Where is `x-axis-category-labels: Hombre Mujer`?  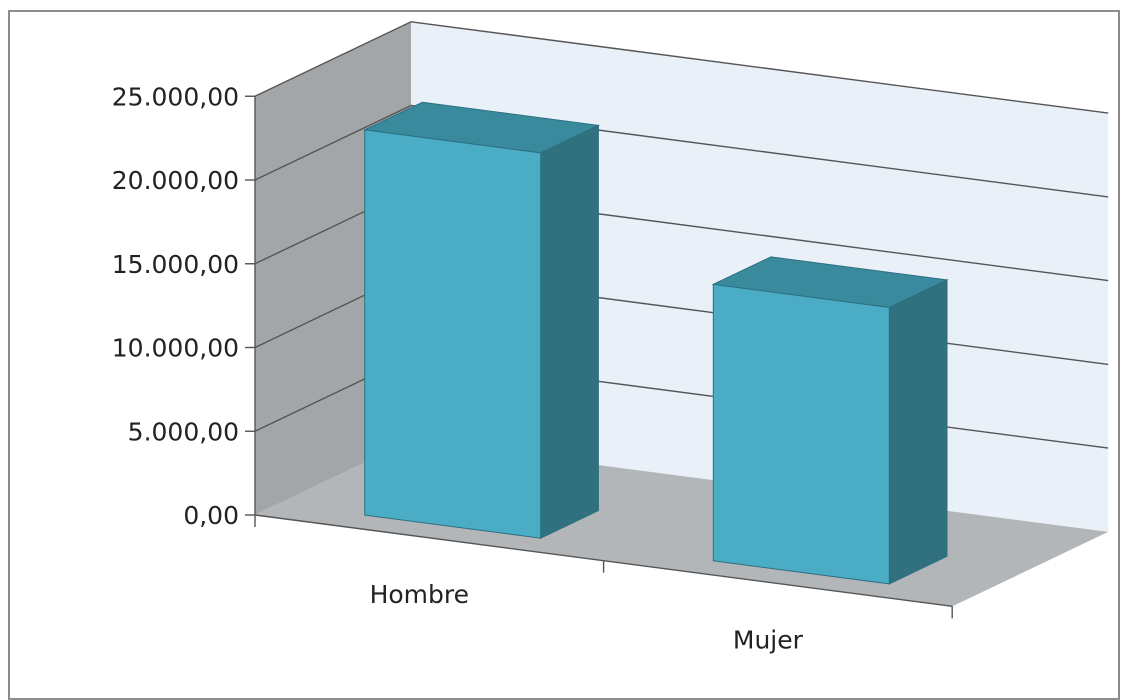
x-axis-category-labels: Hombre Mujer is located at coordinates (587, 617).